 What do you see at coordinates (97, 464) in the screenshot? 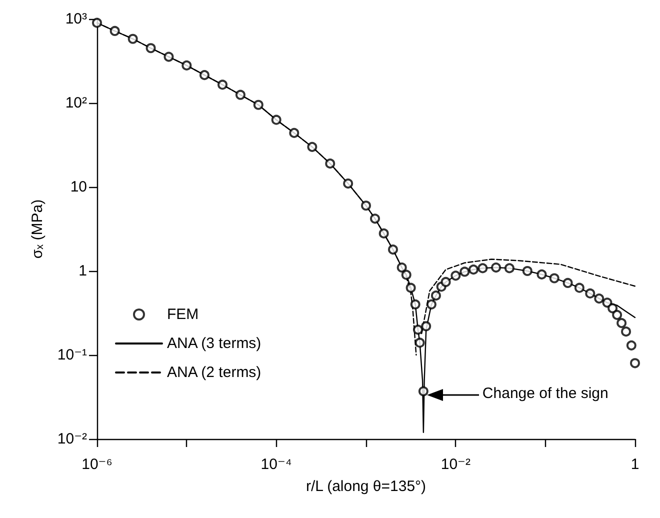
I see `x-tick-label: 10⁻⁶` at bounding box center [97, 464].